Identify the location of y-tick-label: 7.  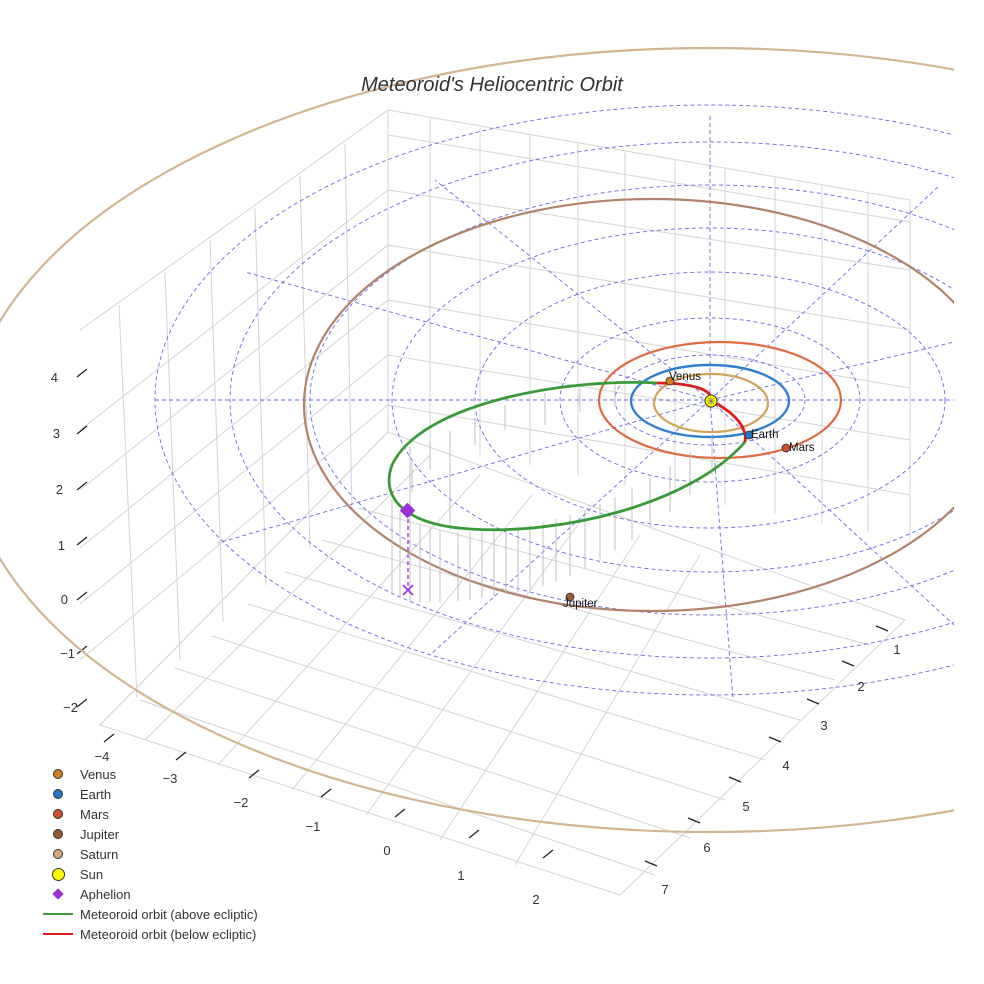
(664, 889).